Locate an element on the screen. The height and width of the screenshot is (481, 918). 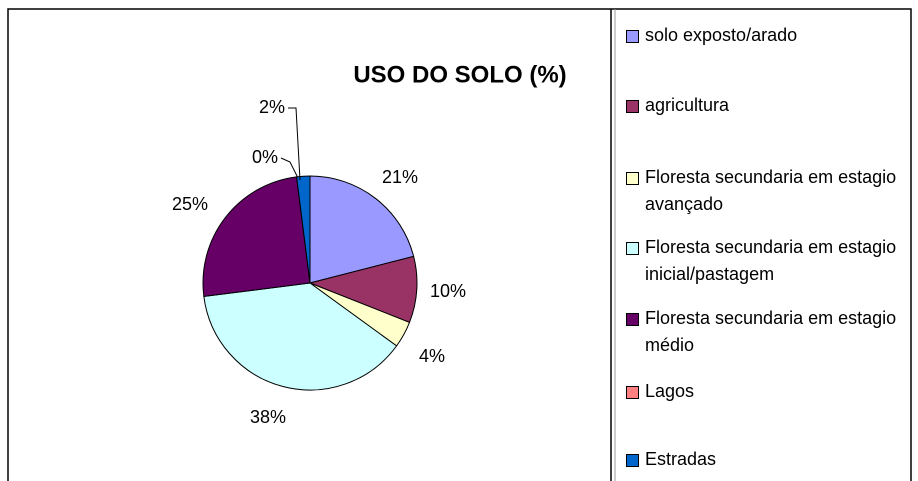
legend-item: Floresta secundaria em estagio avançado is located at coordinates (768, 191).